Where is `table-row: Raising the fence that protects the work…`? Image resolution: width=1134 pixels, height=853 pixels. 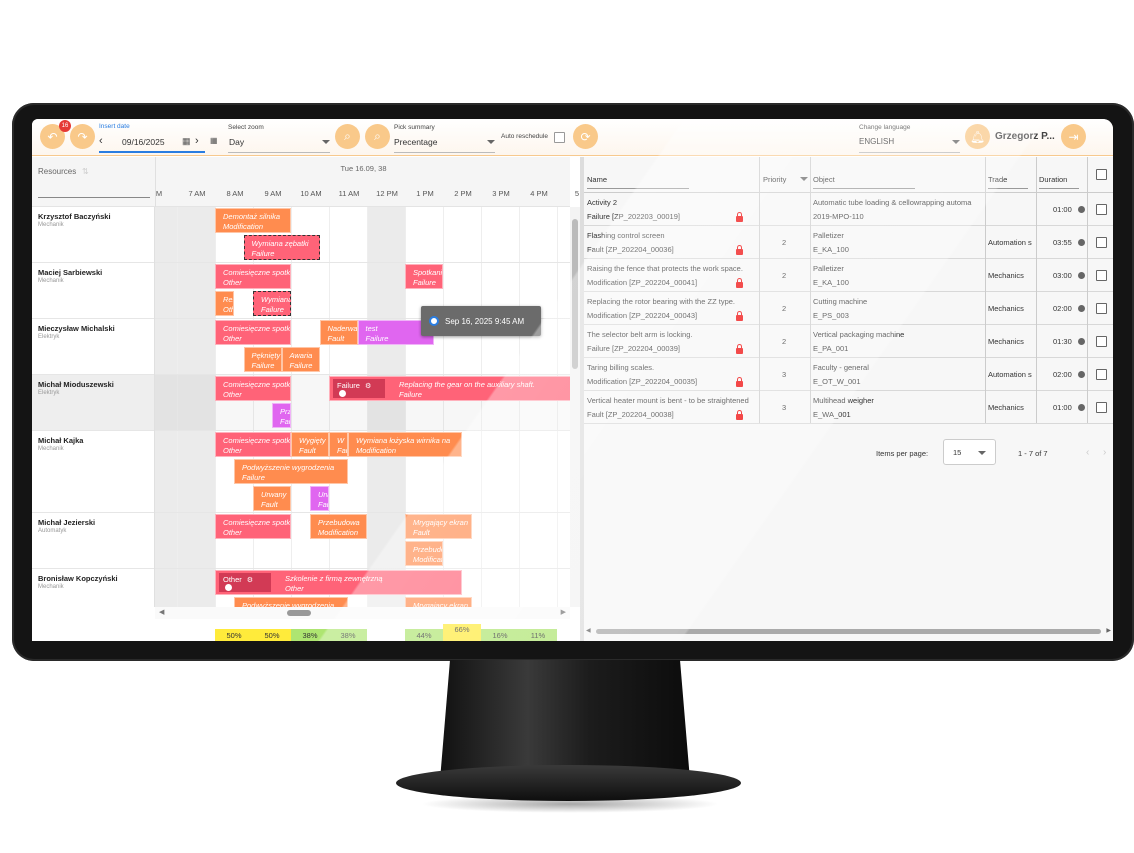 table-row: Raising the fence that protects the work… is located at coordinates (848, 275).